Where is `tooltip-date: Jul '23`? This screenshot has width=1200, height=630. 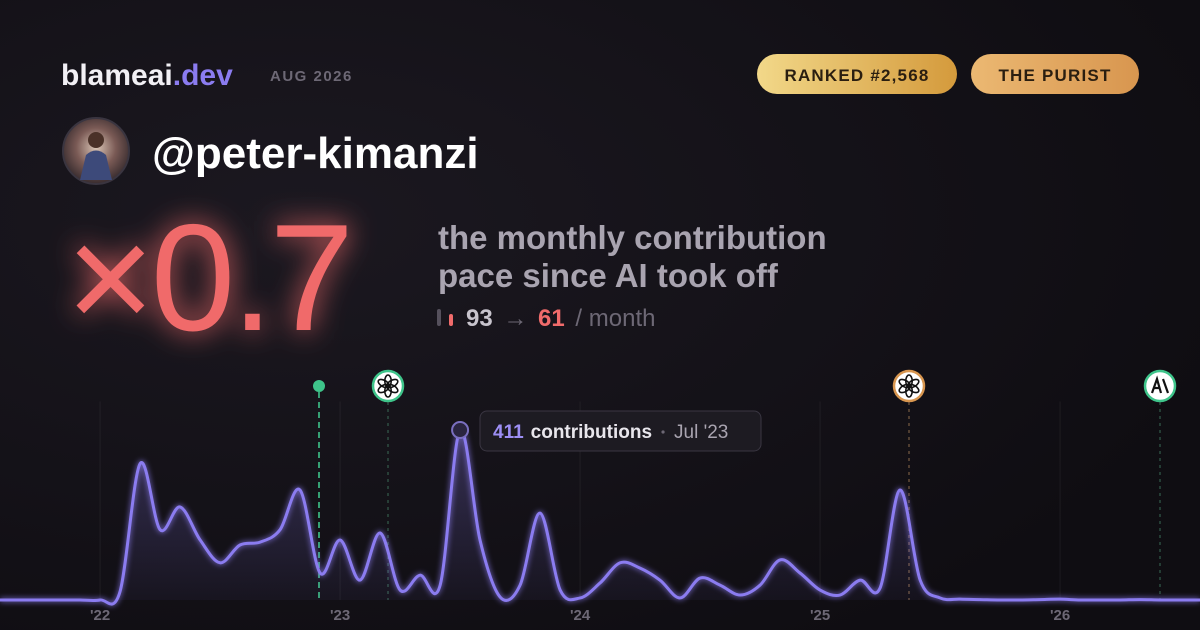
tooltip-date: Jul '23 is located at coordinates (701, 432).